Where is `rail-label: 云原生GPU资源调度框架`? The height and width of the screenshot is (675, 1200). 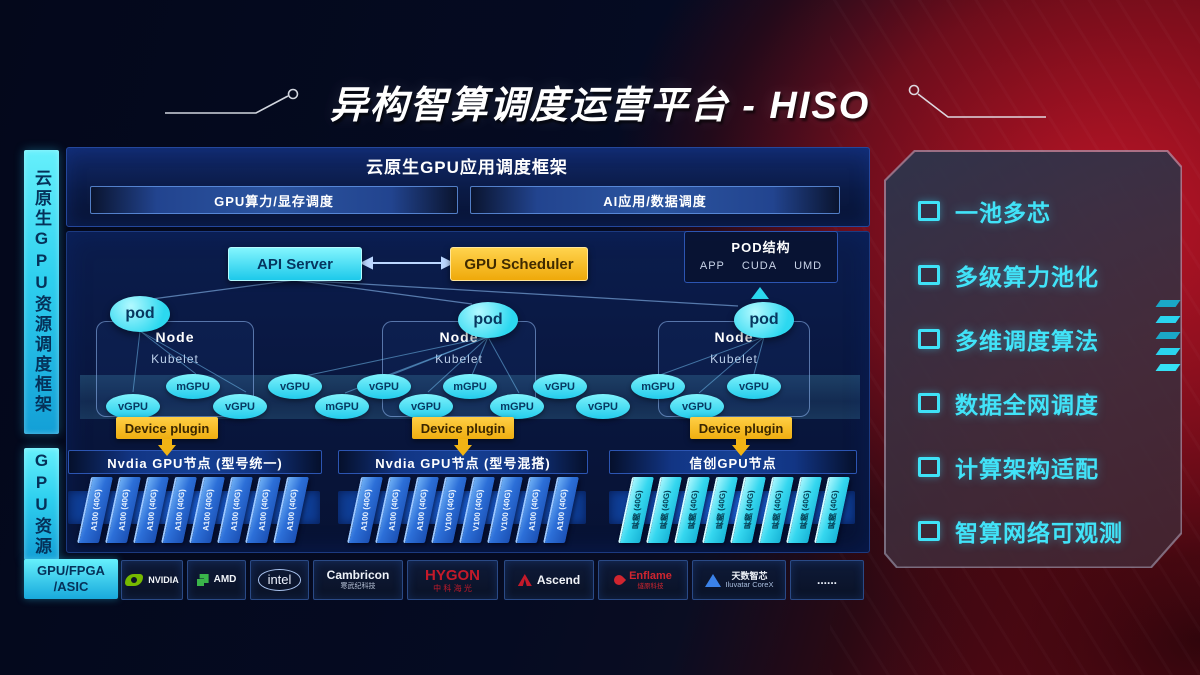
rail-label: 云原生GPU资源调度框架 is located at coordinates (41, 292).